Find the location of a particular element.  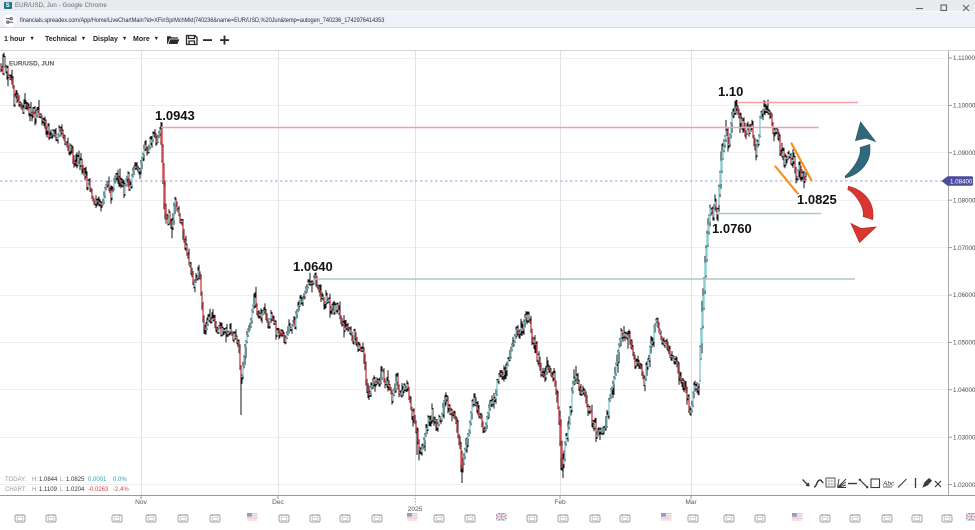

svg-text: EUR/USD, JUN is located at coordinates (31, 64).